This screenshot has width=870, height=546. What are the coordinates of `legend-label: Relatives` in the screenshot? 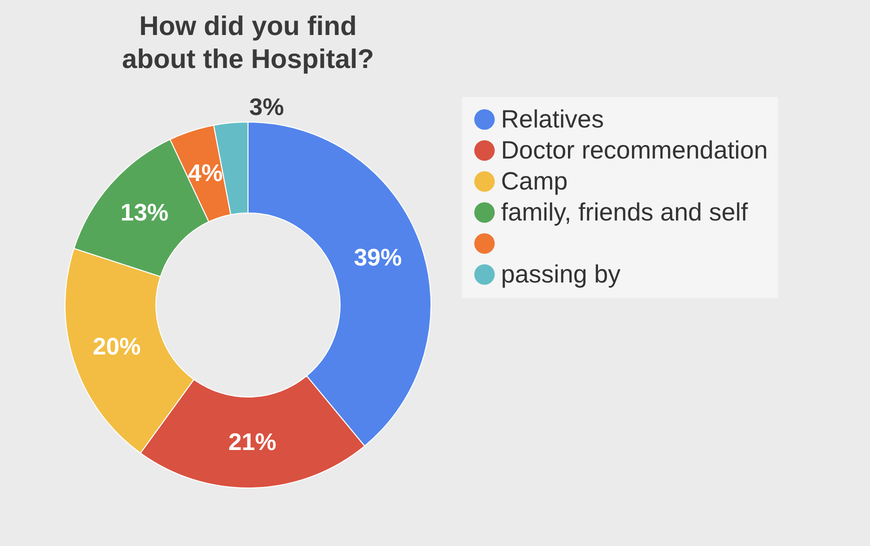 It's located at (552, 120).